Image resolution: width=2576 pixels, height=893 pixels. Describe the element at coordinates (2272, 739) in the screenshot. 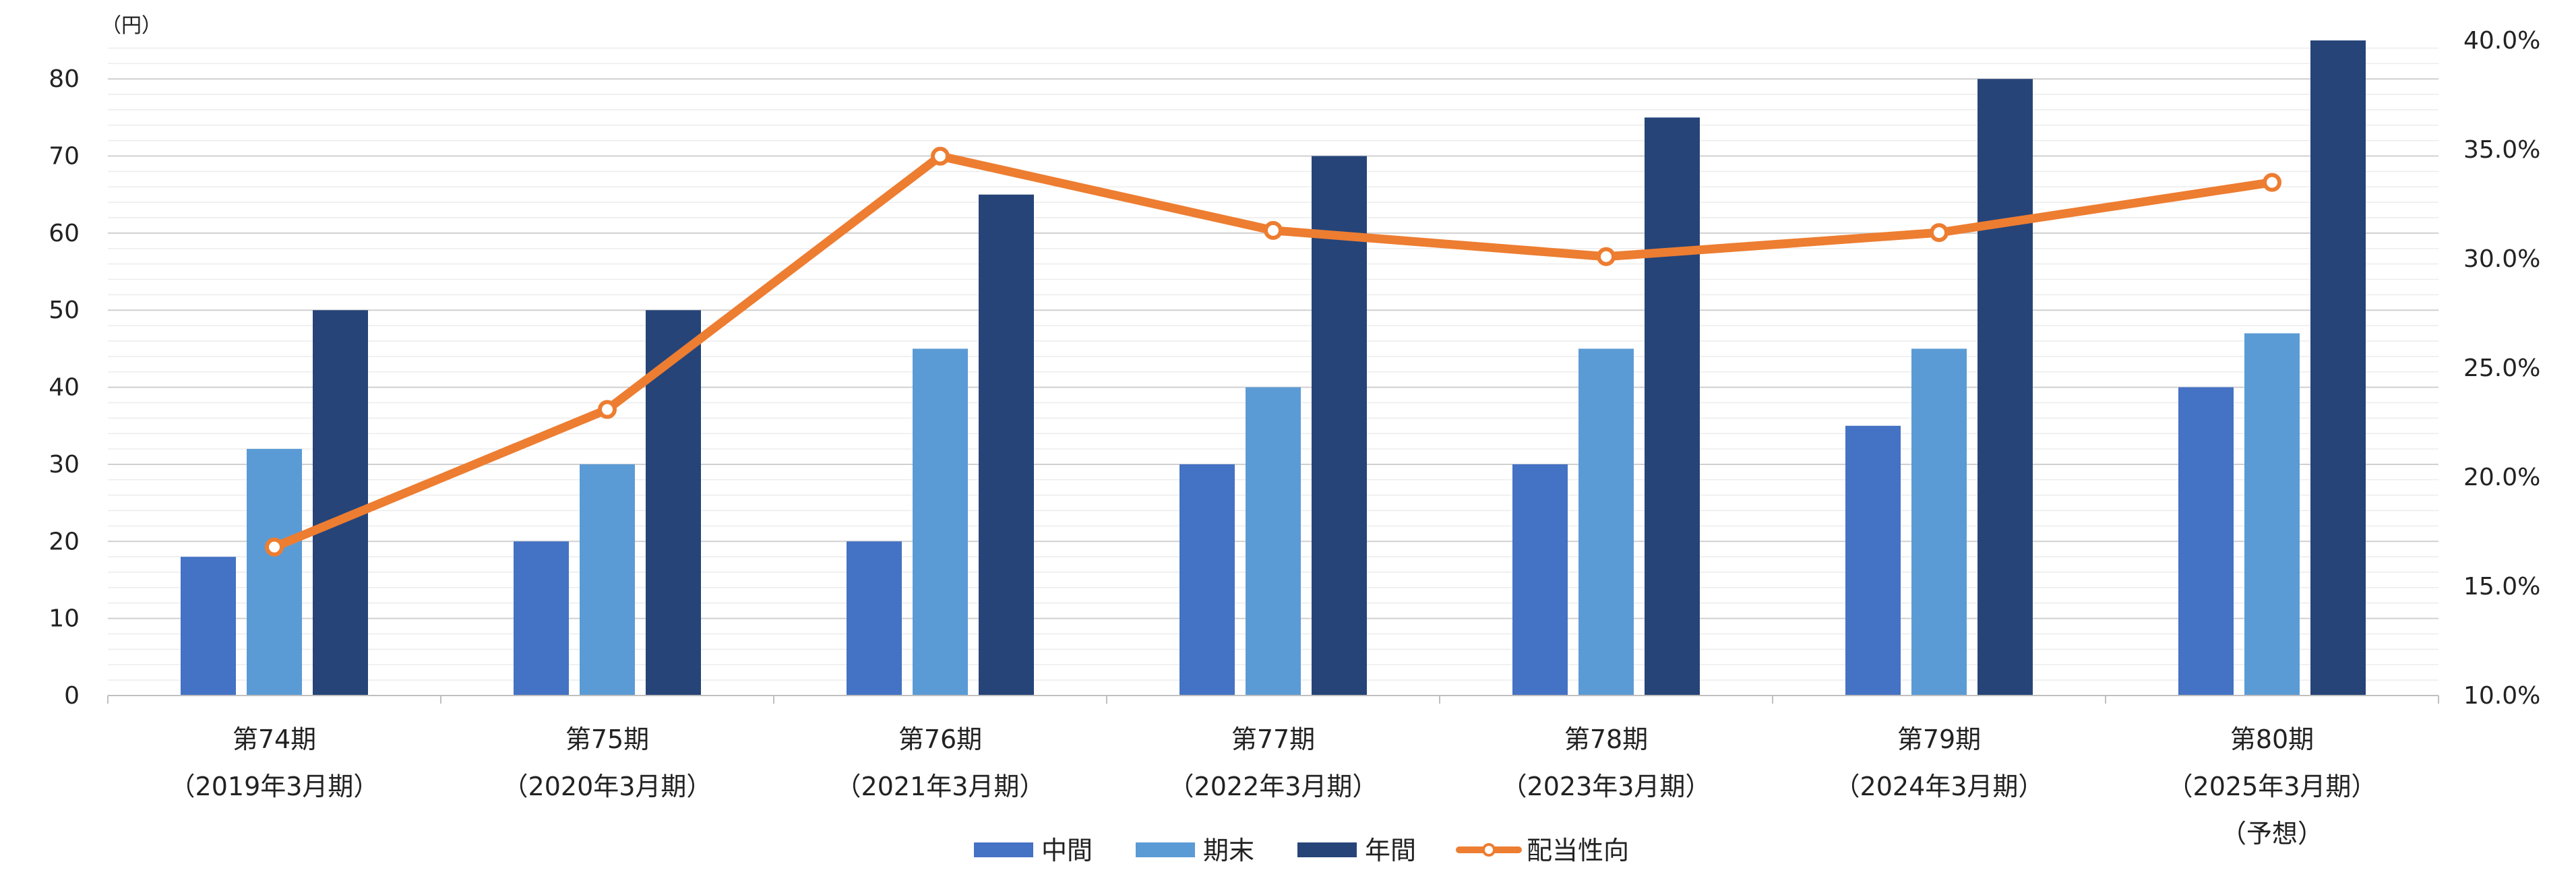

I see `x-category-label: 第80期` at that location.